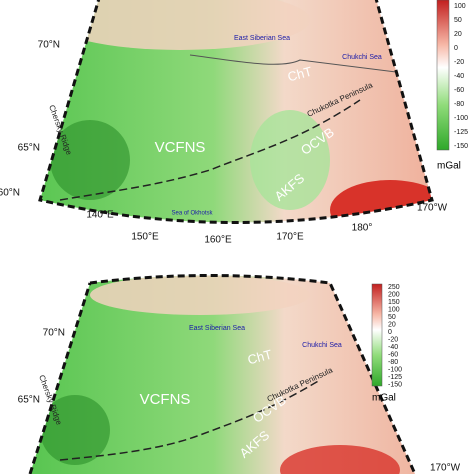  I want to click on lon-label: 150°E, so click(145, 237).